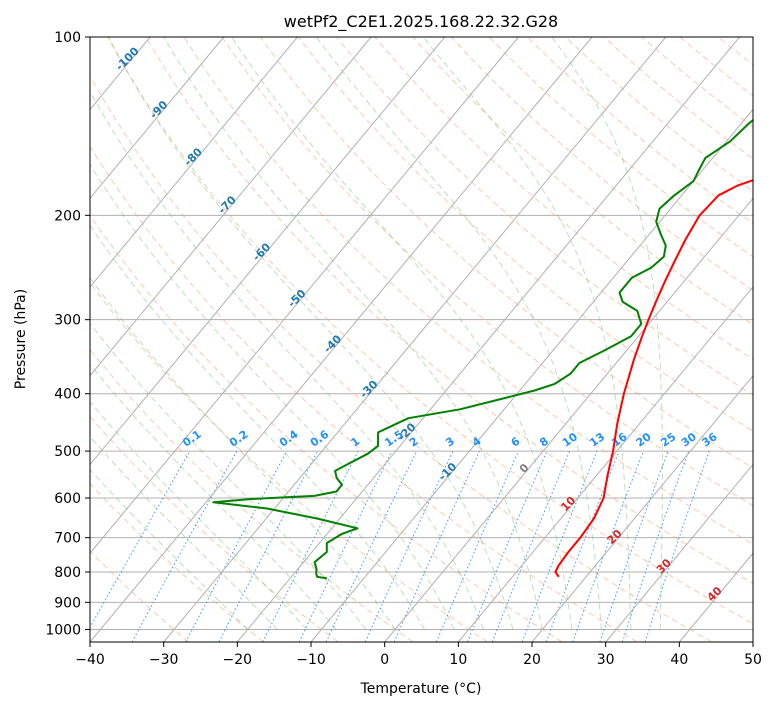  I want to click on mixing-ratio-label: 0.1, so click(191, 439).